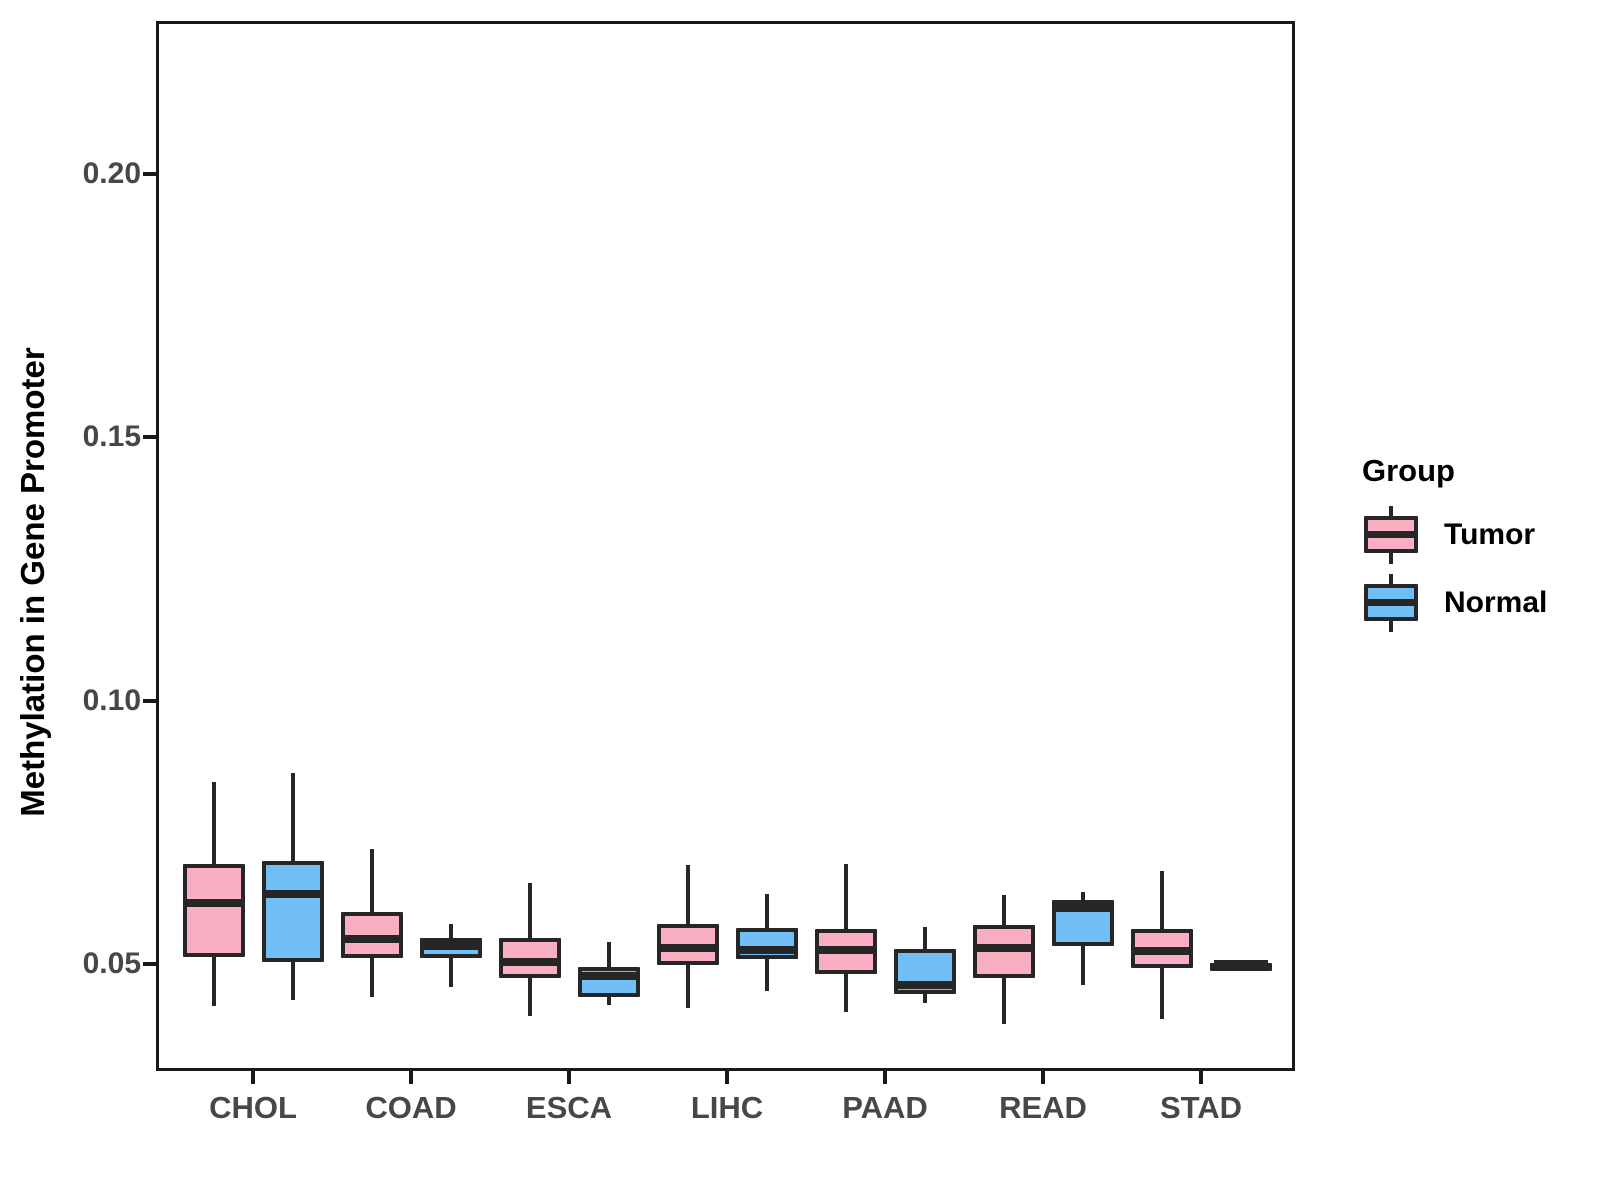 The image size is (1600, 1200). What do you see at coordinates (32, 582) in the screenshot?
I see `y-axis-title: Methylation in Gene Promoter` at bounding box center [32, 582].